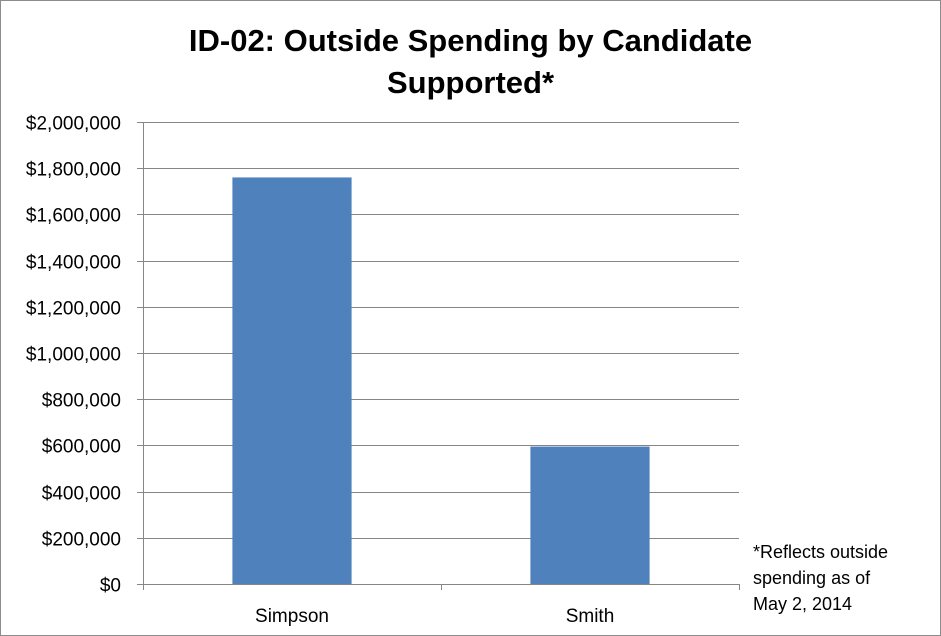 This screenshot has width=941, height=636. Describe the element at coordinates (81, 401) in the screenshot. I see `y-tick-label: $800,000` at that location.